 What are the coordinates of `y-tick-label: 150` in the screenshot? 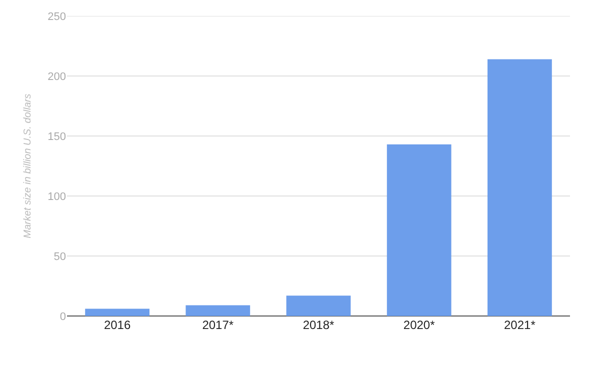 It's located at (57, 136).